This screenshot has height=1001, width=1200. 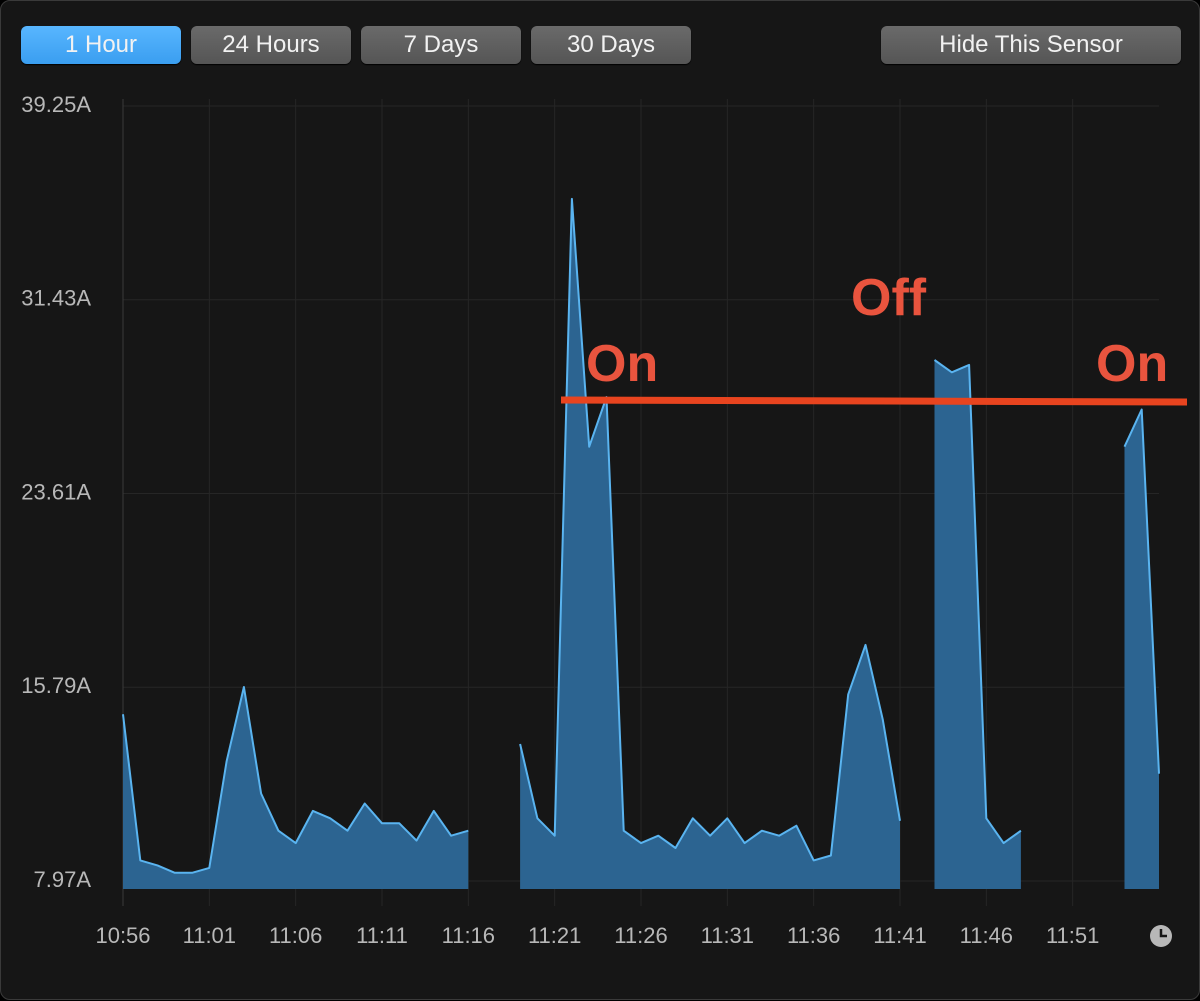 I want to click on hide-button: Hide This Sensor, so click(x=1031, y=45).